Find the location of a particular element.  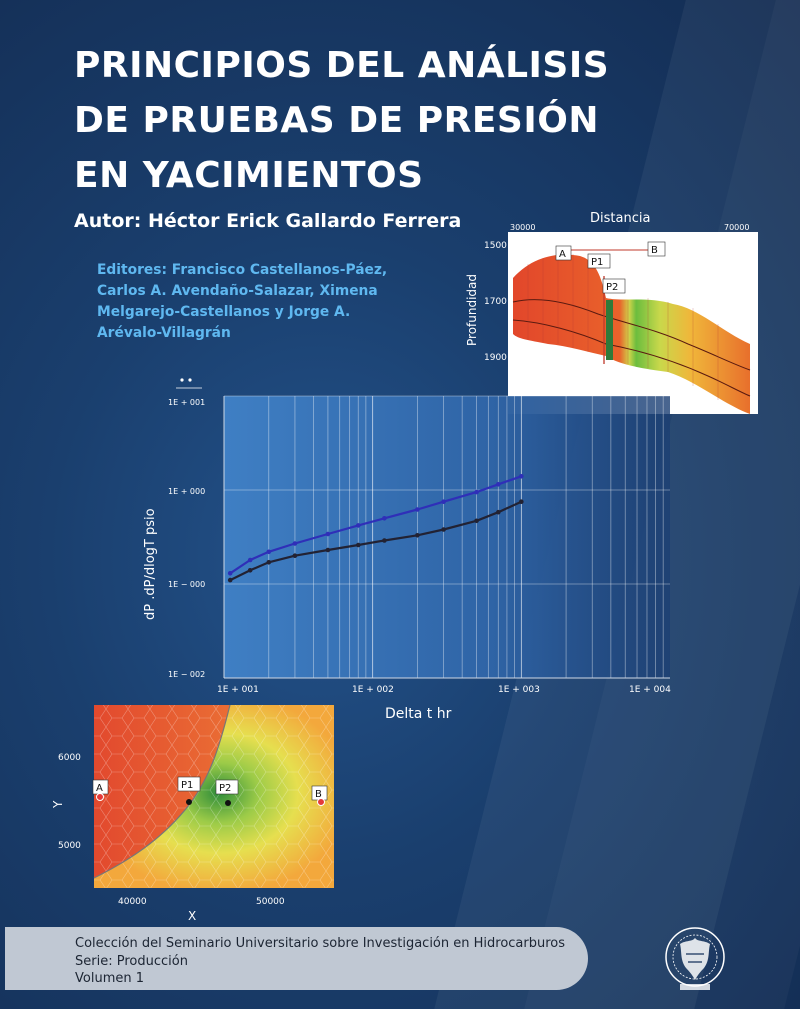

y-tick-label: 6000 is located at coordinates (69, 758).